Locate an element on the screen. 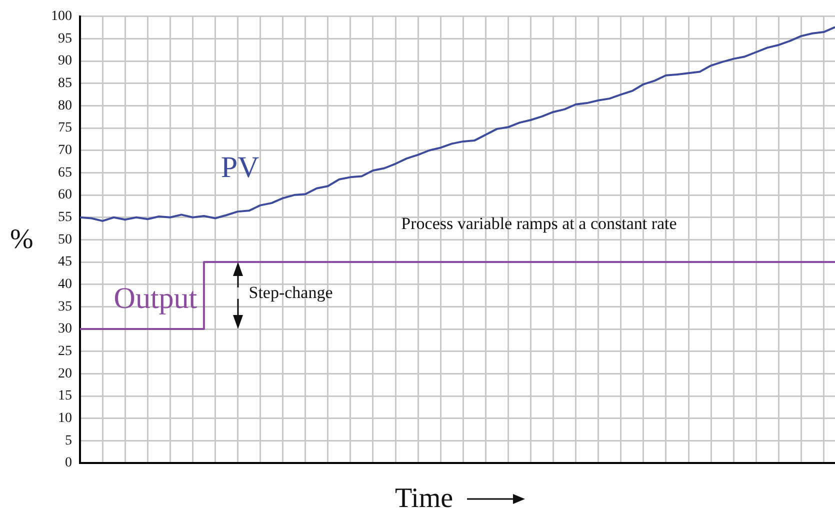 The image size is (835, 513). y-tick-label: 40 is located at coordinates (65, 284).